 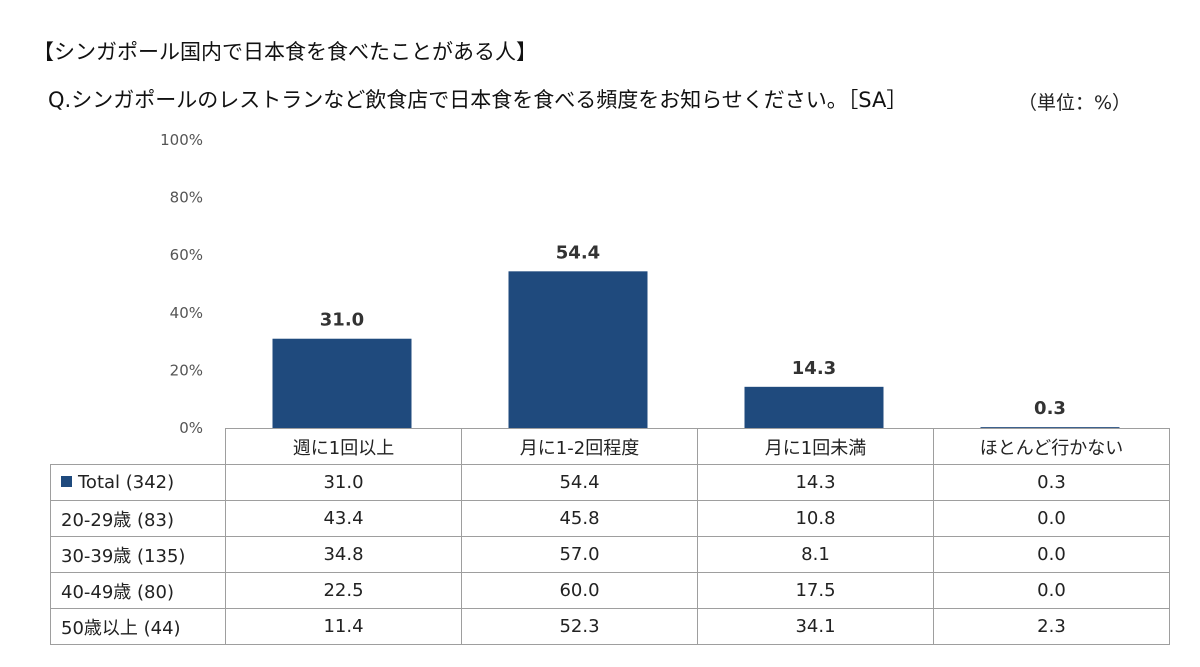 I want to click on table-row: 30-39歳 (135) 34.8 57.0 8.1 0.0, so click(x=610, y=554).